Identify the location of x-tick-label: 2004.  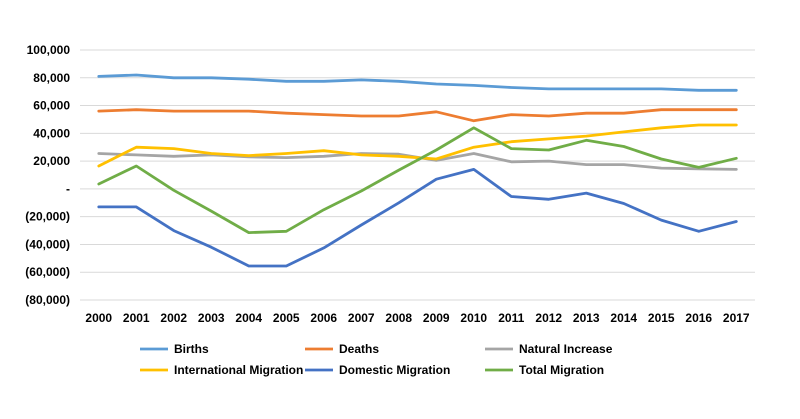
(248, 318).